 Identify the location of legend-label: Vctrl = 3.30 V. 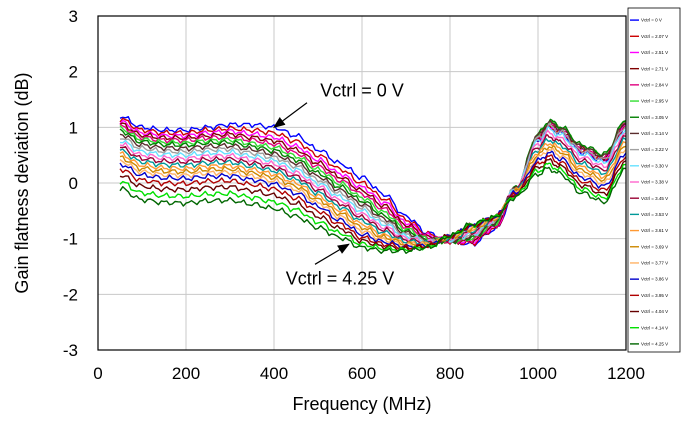
(654, 165).